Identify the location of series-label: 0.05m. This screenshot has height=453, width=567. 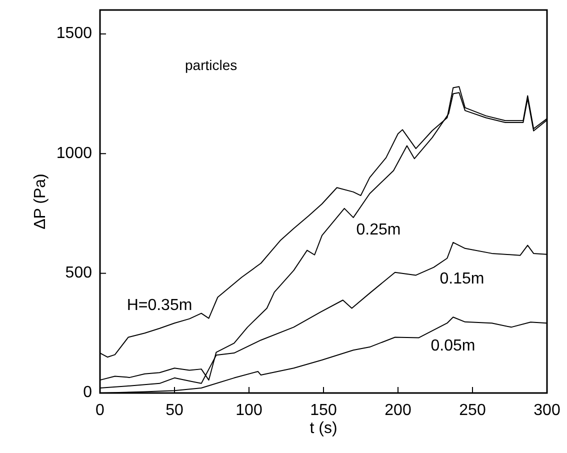
(453, 346).